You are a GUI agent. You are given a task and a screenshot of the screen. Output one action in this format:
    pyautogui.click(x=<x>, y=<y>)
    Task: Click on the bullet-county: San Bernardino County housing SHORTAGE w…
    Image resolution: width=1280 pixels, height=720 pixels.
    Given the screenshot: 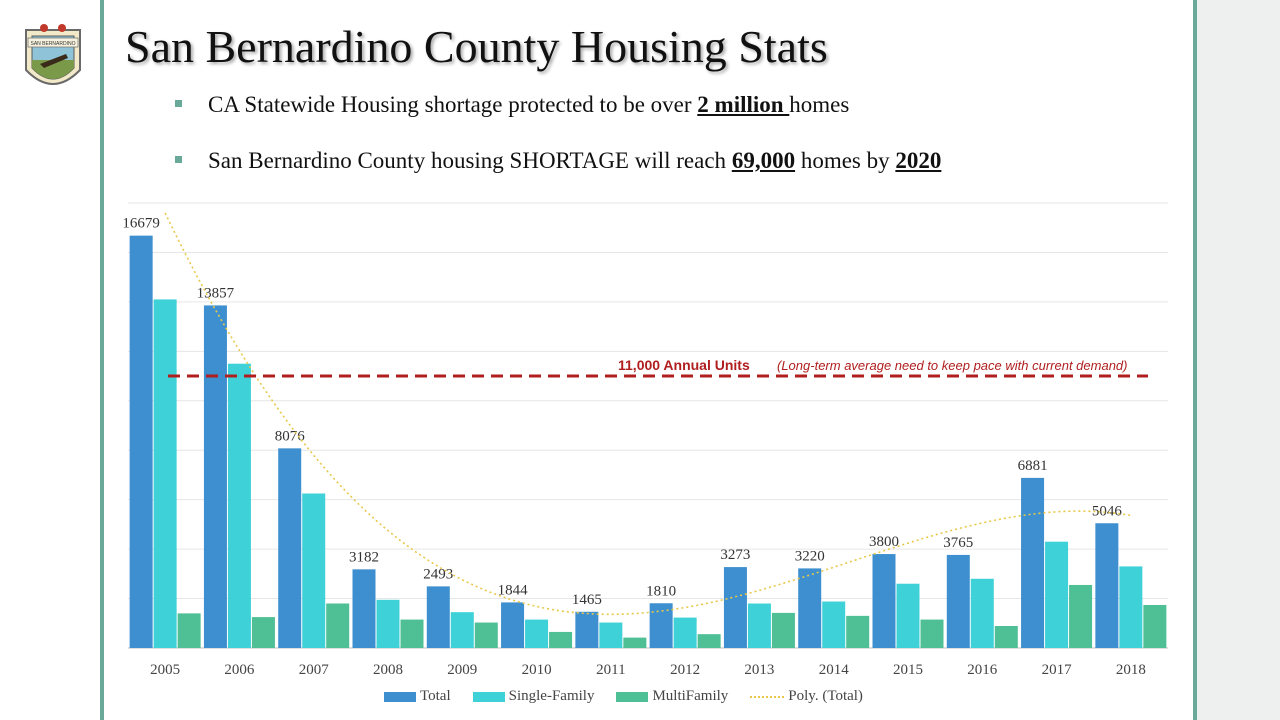 What is the action you would take?
    pyautogui.click(x=558, y=161)
    